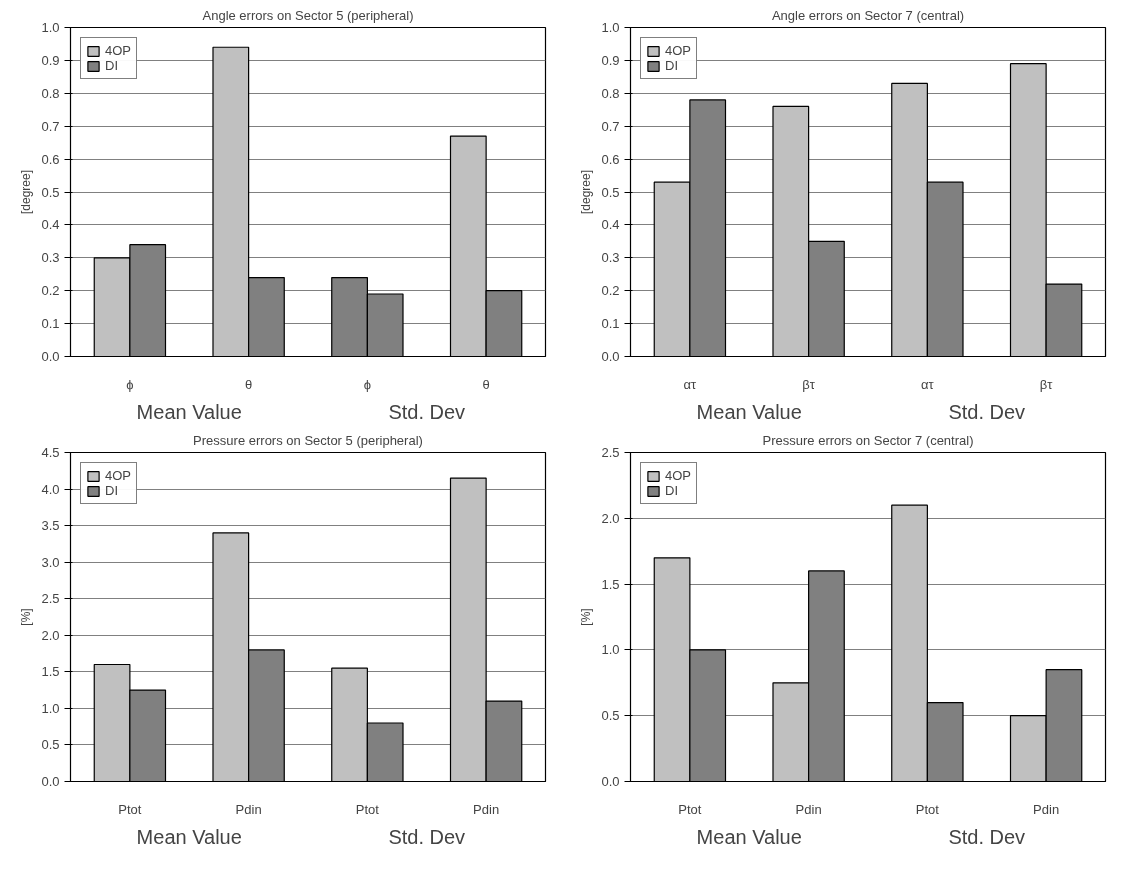 This screenshot has width=1136, height=879. I want to click on y-tick-label: 3.5, so click(50, 526).